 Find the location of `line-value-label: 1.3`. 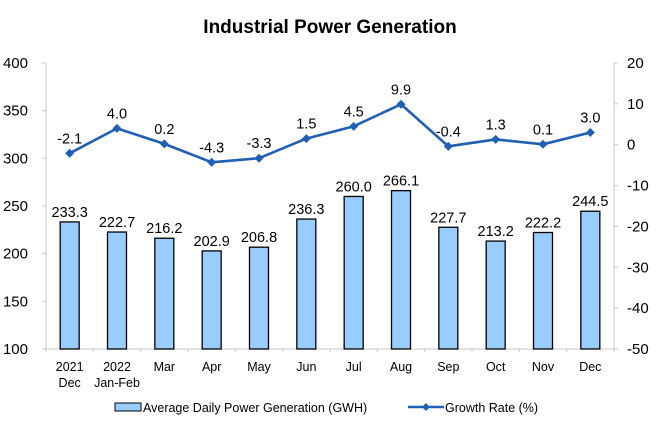

line-value-label: 1.3 is located at coordinates (496, 125).